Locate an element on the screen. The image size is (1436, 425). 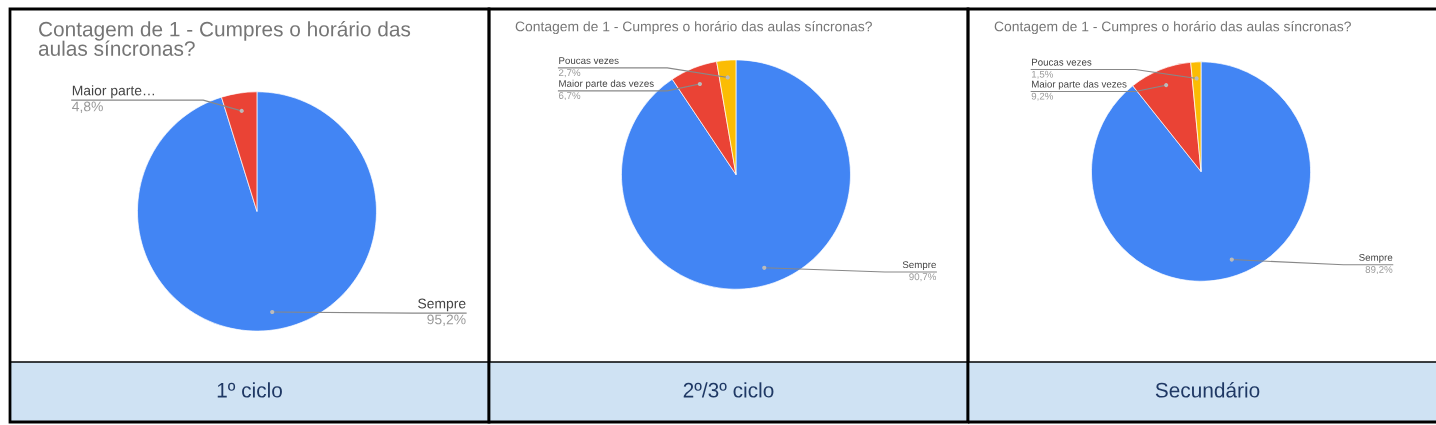
text: 1º ciclo is located at coordinates (249, 390).